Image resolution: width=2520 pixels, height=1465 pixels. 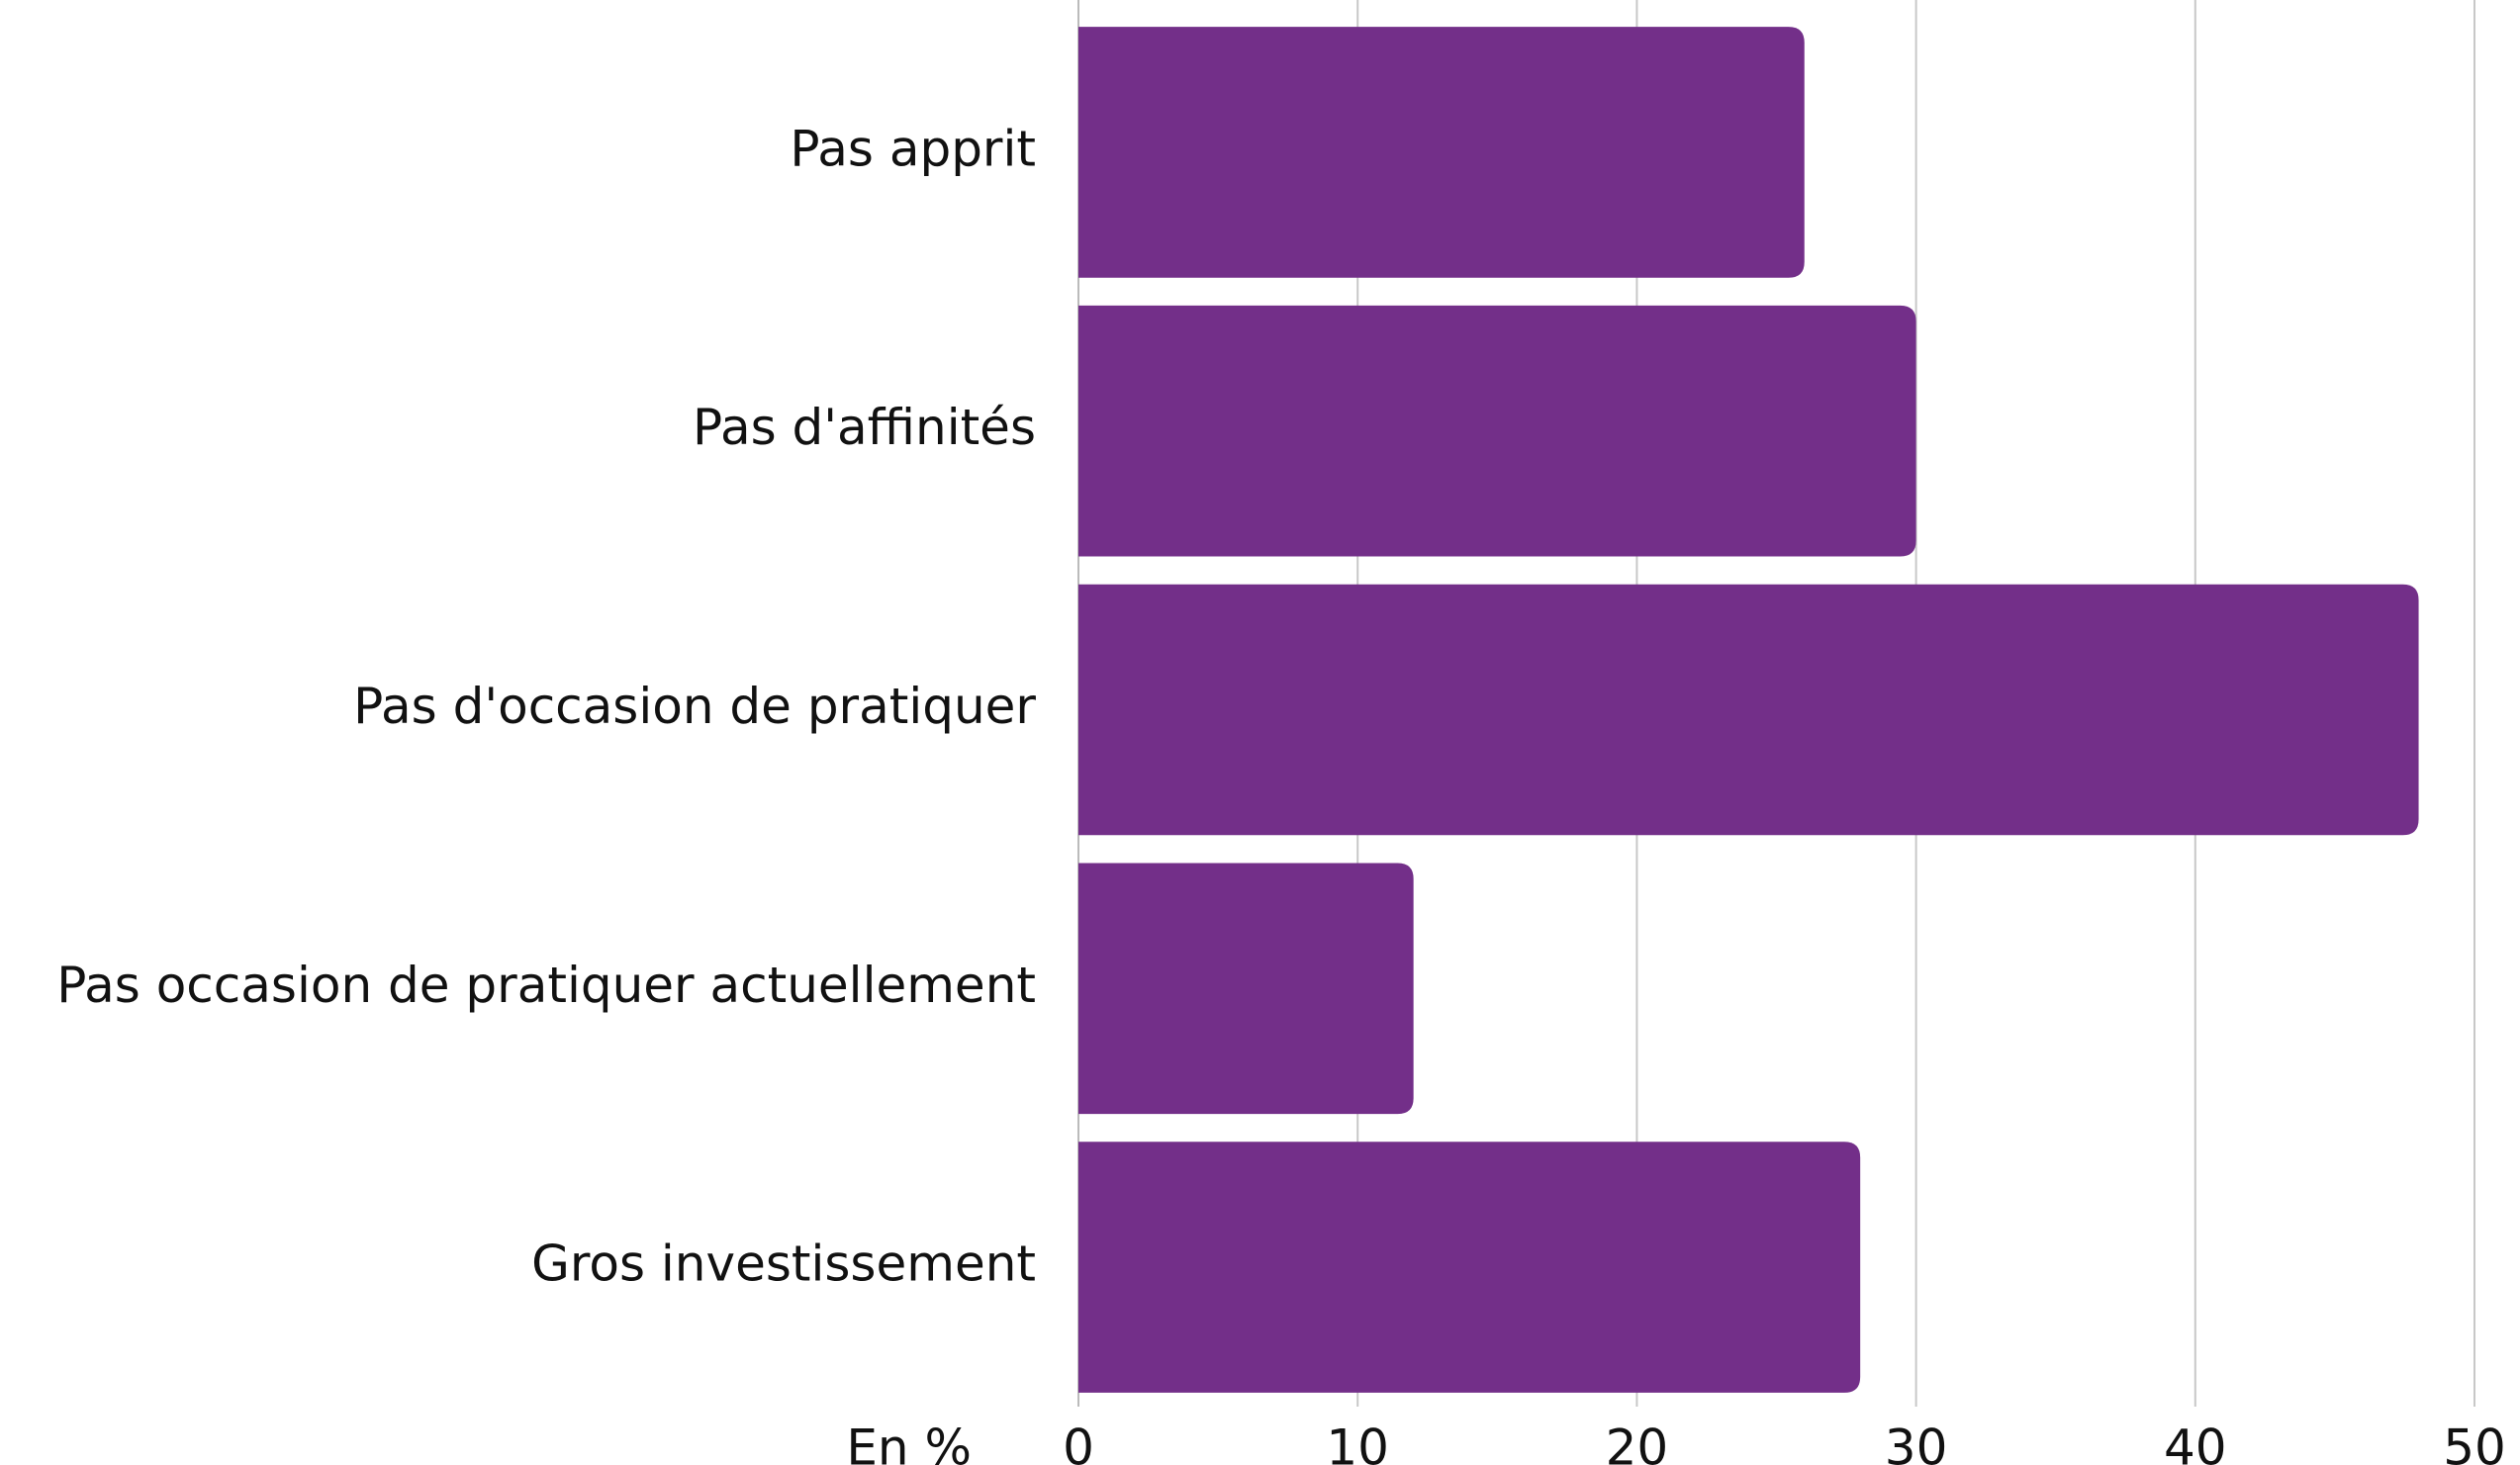 I want to click on y-tick-label: Gros investissement, so click(x=783, y=1264).